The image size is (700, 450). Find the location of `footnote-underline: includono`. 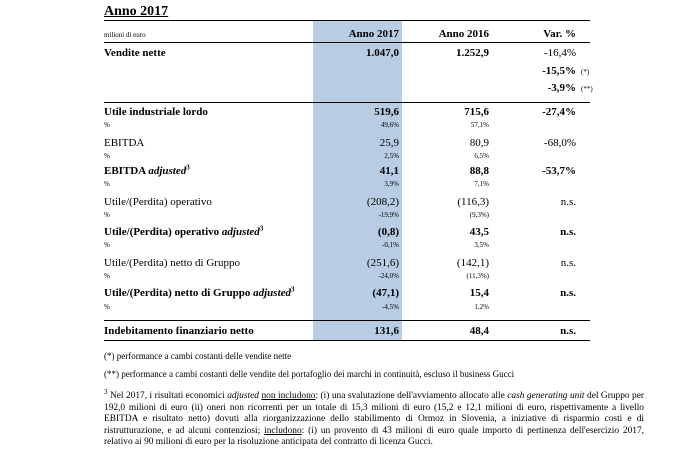

footnote-underline: includono is located at coordinates (283, 430).